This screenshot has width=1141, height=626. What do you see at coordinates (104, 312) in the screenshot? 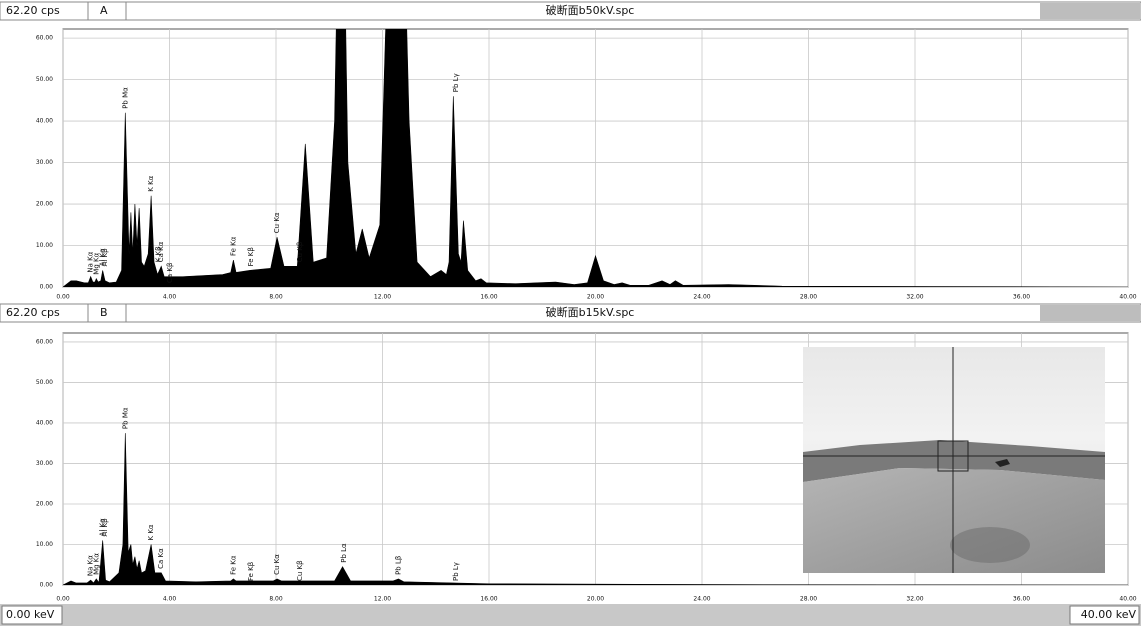
I see `panel-label: B` at bounding box center [104, 312].